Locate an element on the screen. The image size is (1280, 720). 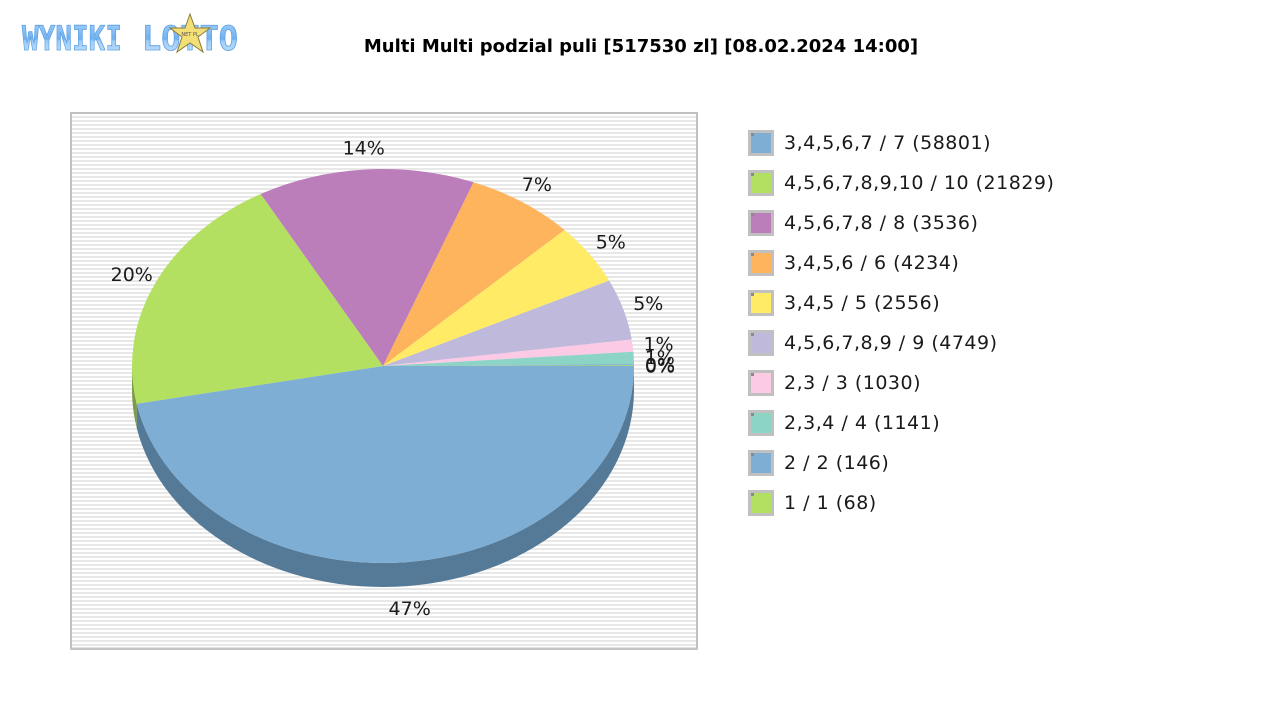
legend-item: 3,4,5,6,7 / 7 (58801) is located at coordinates (901, 143).